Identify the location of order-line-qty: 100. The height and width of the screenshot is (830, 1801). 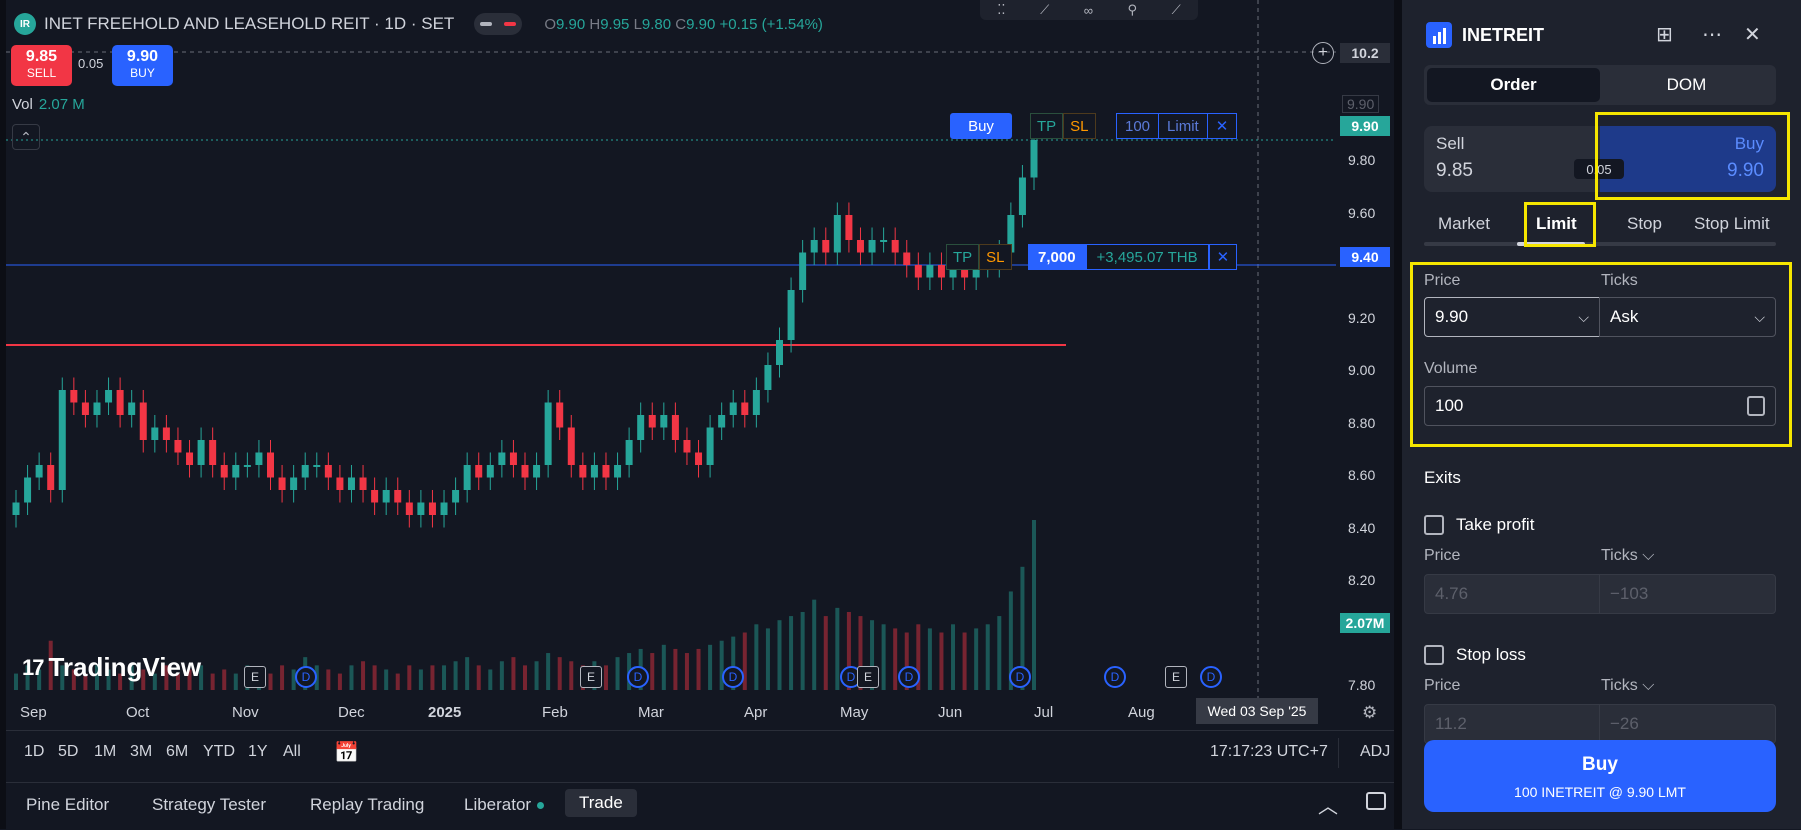
(1138, 126).